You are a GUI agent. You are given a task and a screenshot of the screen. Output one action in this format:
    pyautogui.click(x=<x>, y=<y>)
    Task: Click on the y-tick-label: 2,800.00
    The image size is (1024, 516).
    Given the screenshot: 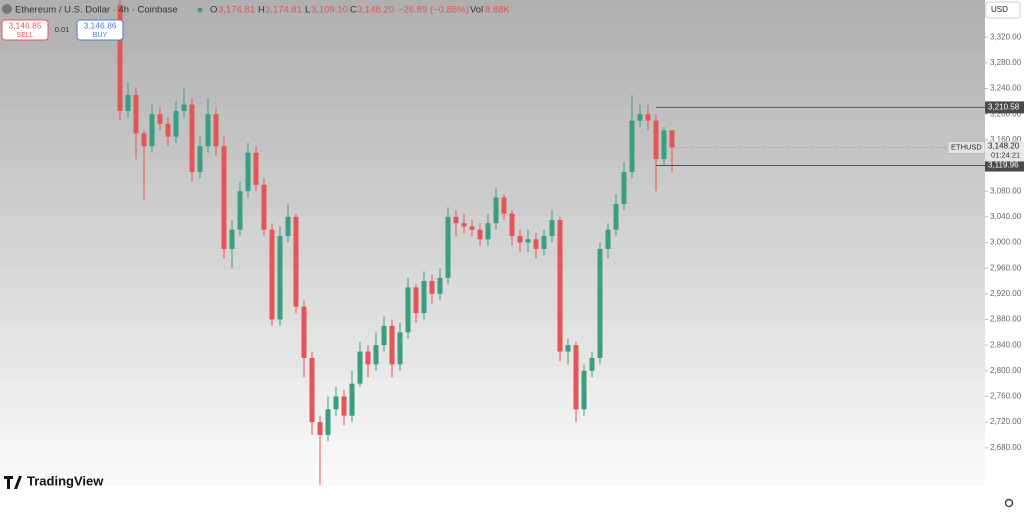 What is the action you would take?
    pyautogui.click(x=1006, y=370)
    